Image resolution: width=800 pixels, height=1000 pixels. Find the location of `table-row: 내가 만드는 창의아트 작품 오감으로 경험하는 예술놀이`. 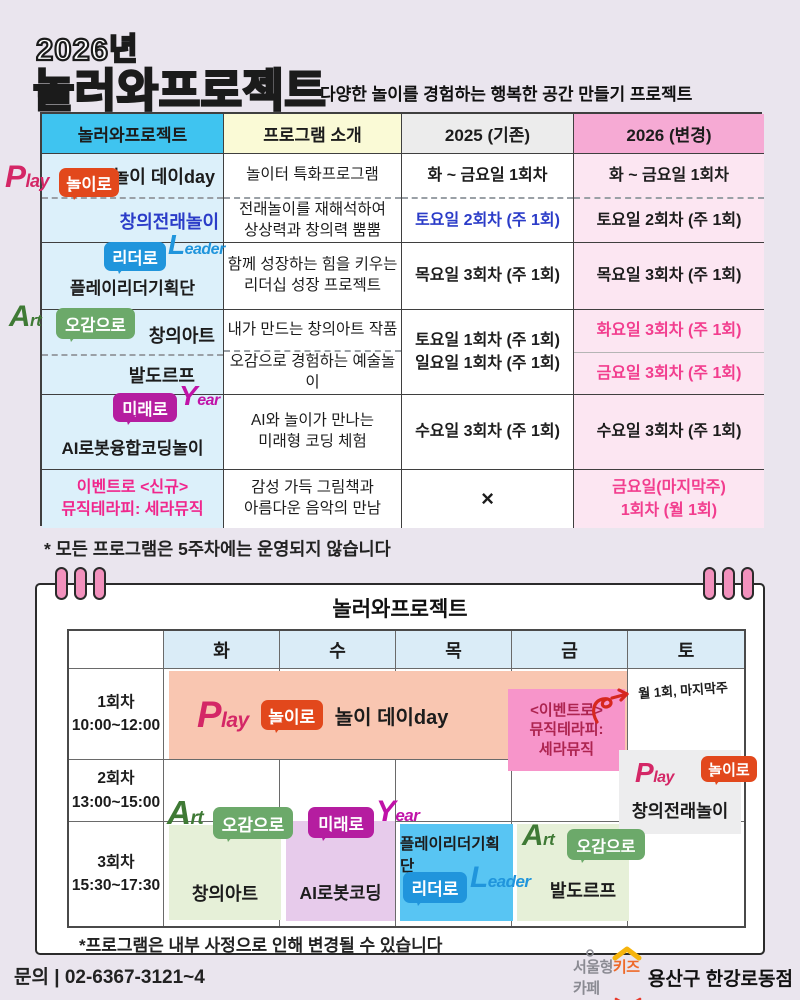

table-row: 내가 만드는 창의아트 작품 오감으로 경험하는 예술놀이 is located at coordinates (313, 352).